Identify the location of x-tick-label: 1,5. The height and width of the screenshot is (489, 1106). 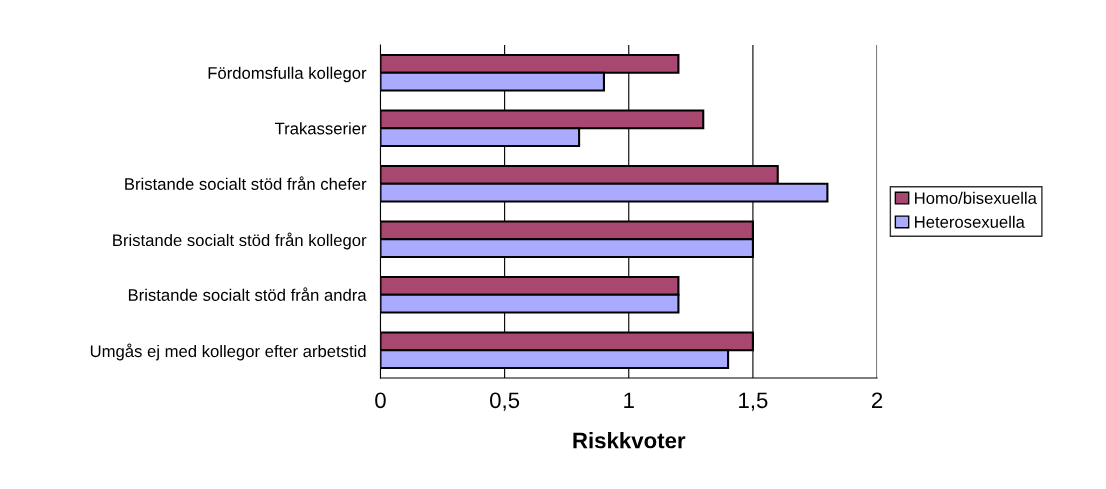
(753, 401).